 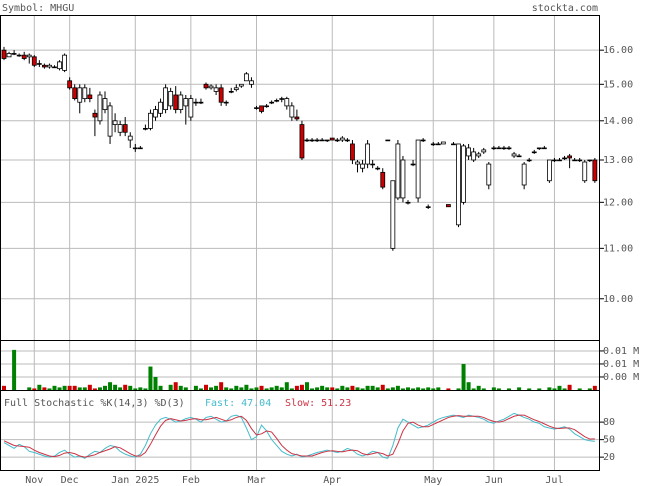 What do you see at coordinates (135, 480) in the screenshot?
I see `x-tick-label: Jan 2025` at bounding box center [135, 480].